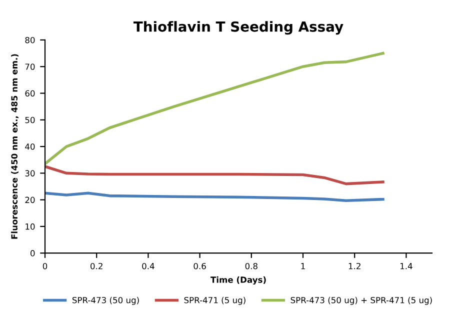 The width and height of the screenshot is (450, 333). Describe the element at coordinates (30, 200) in the screenshot. I see `y-tick-label: 20` at that location.